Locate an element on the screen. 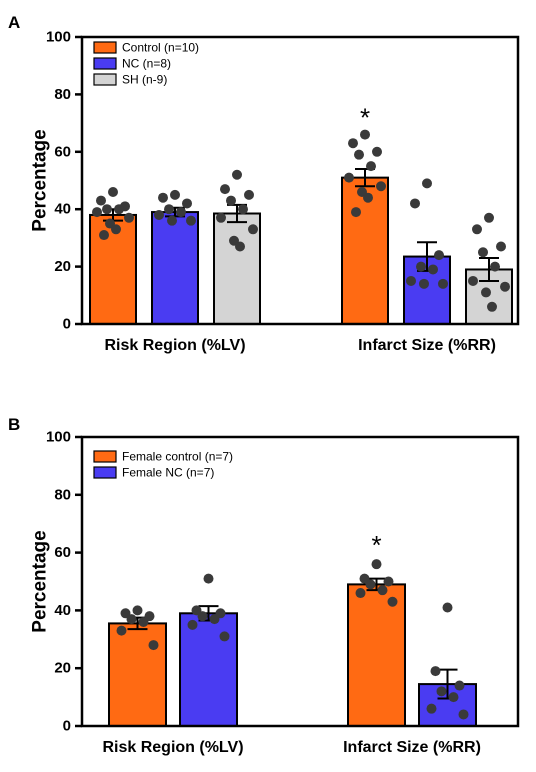 The width and height of the screenshot is (536, 772). y-tick-label: 0 is located at coordinates (67, 324).